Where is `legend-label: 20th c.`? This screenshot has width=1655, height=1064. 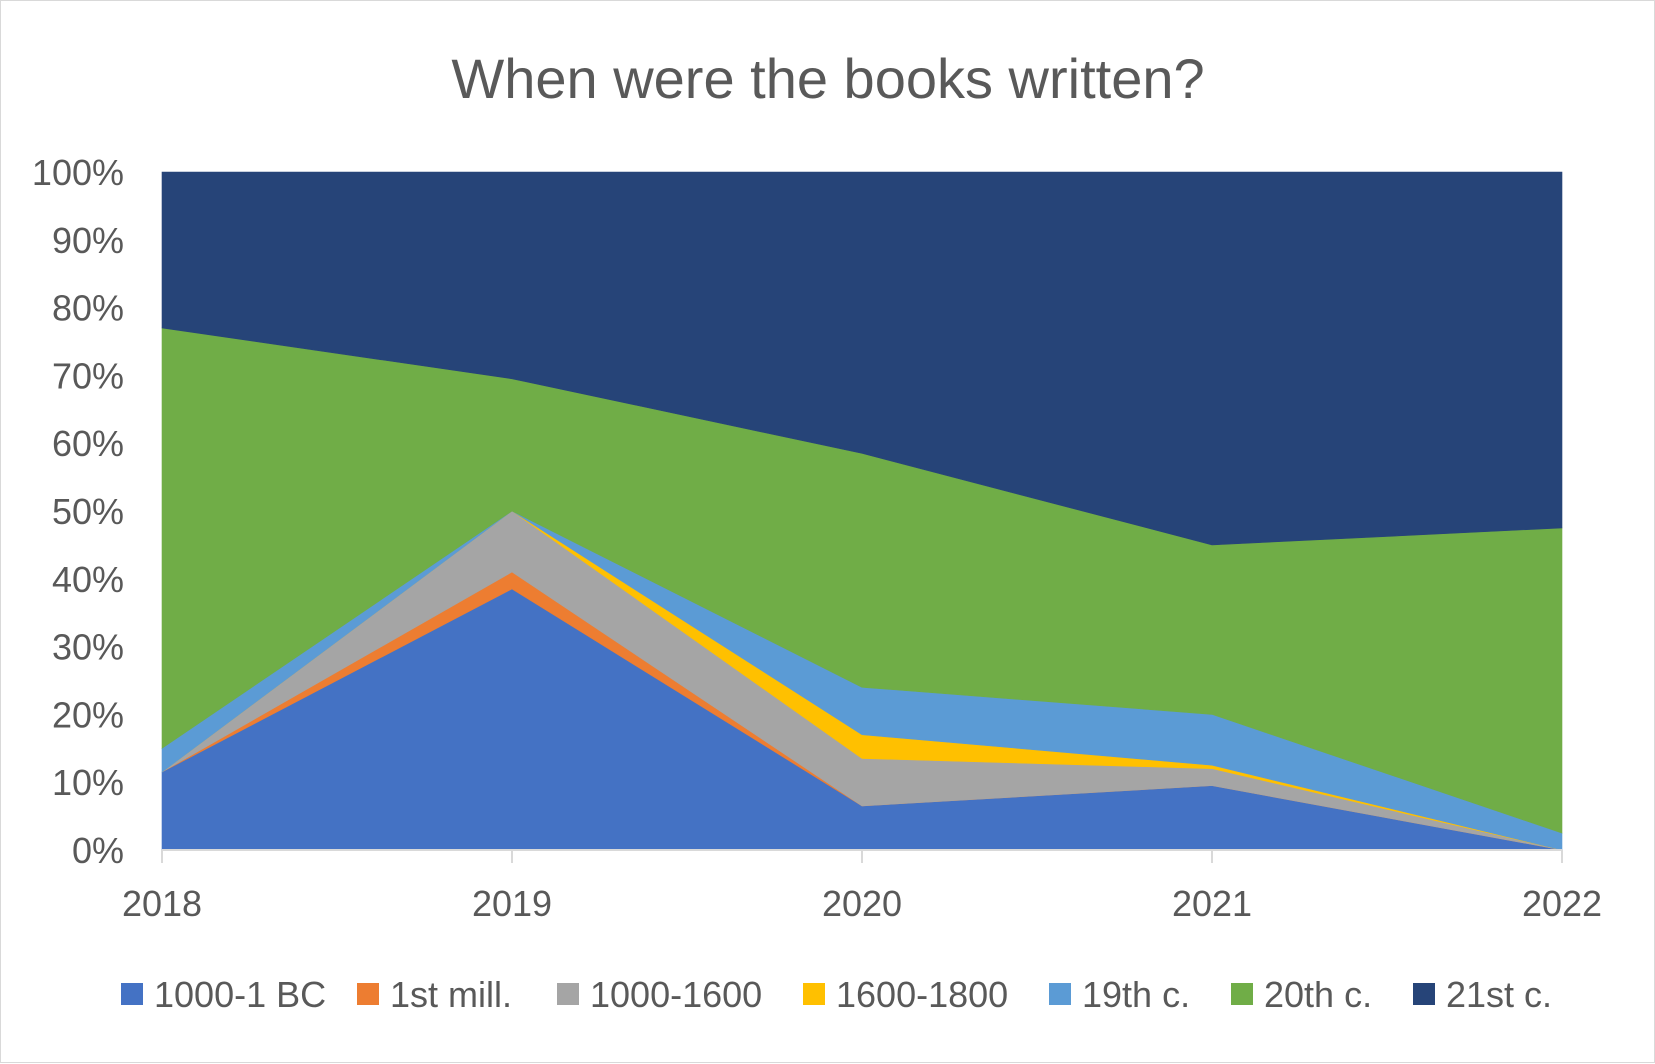
legend-label: 20th c. is located at coordinates (1318, 994).